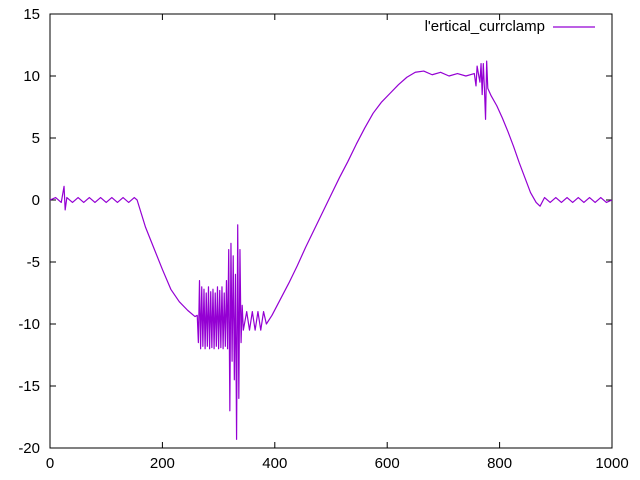 This screenshot has height=480, width=640. Describe the element at coordinates (36, 138) in the screenshot. I see `y-tick-label: 5` at that location.